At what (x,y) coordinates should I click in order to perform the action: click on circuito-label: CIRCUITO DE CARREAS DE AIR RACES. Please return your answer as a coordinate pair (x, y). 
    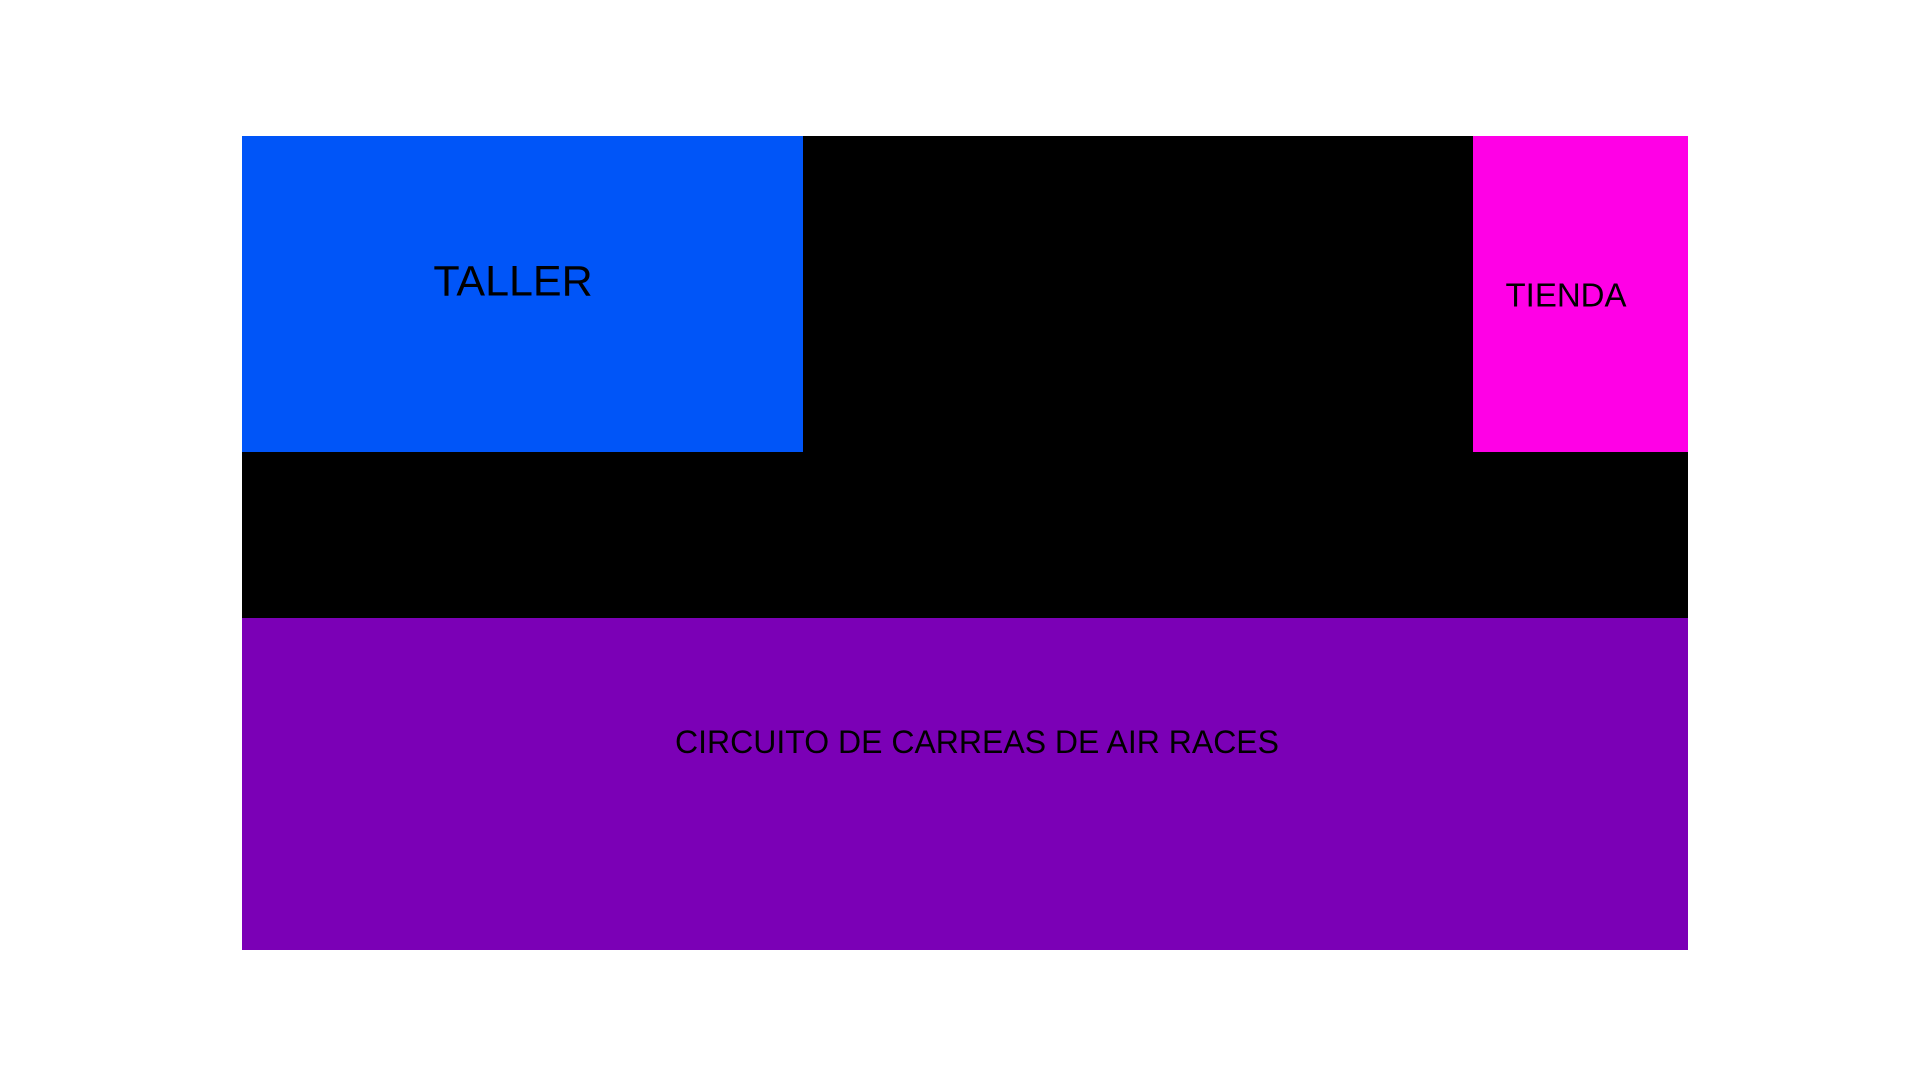
    Looking at the image, I should click on (977, 742).